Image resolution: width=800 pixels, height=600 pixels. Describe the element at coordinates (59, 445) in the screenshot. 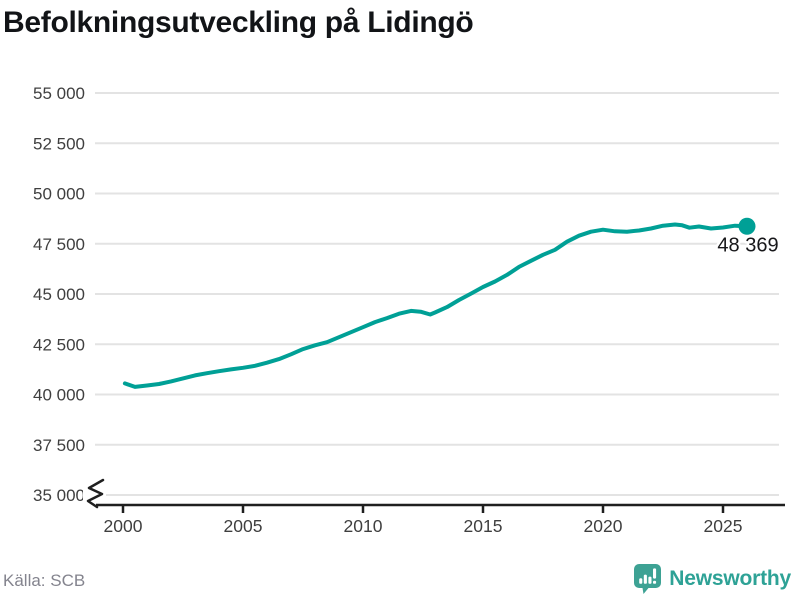

I see `y-axis-tick-label: 37 500` at that location.